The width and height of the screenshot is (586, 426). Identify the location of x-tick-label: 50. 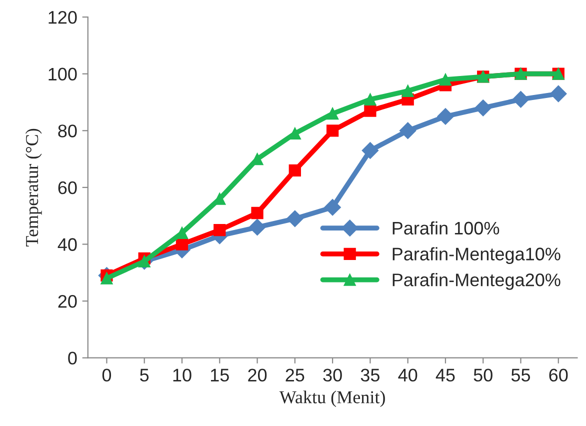
(483, 375).